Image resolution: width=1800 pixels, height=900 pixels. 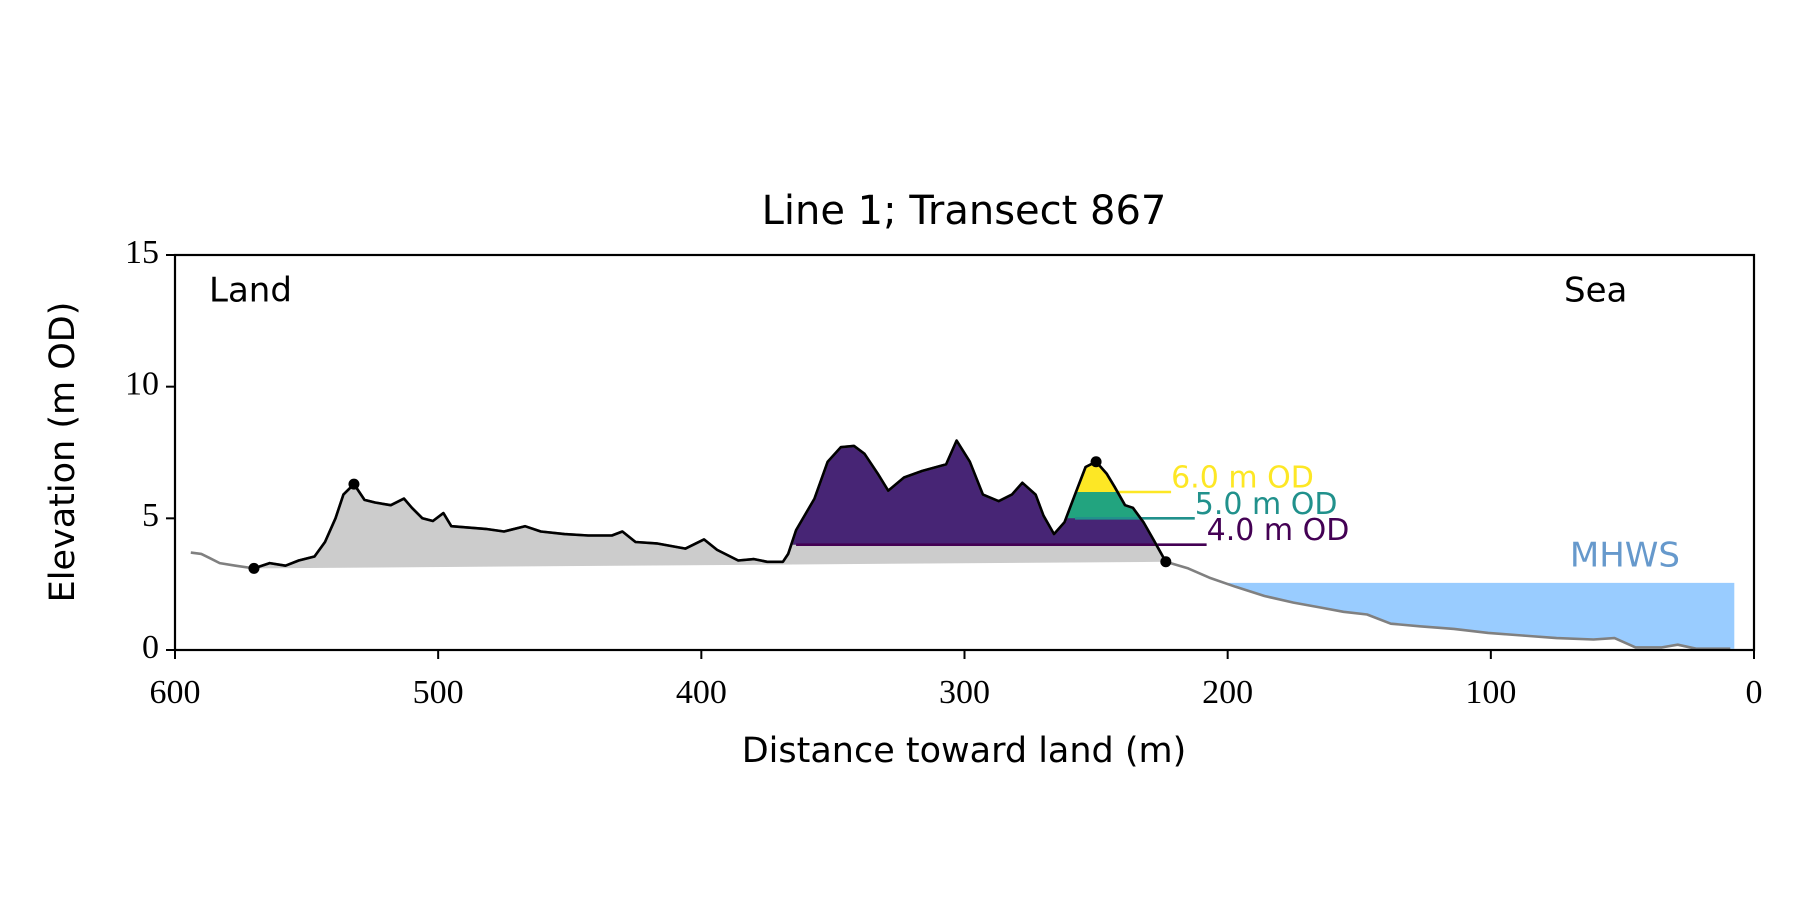 I want to click on x-tick-label: 200, so click(x=1227, y=692).